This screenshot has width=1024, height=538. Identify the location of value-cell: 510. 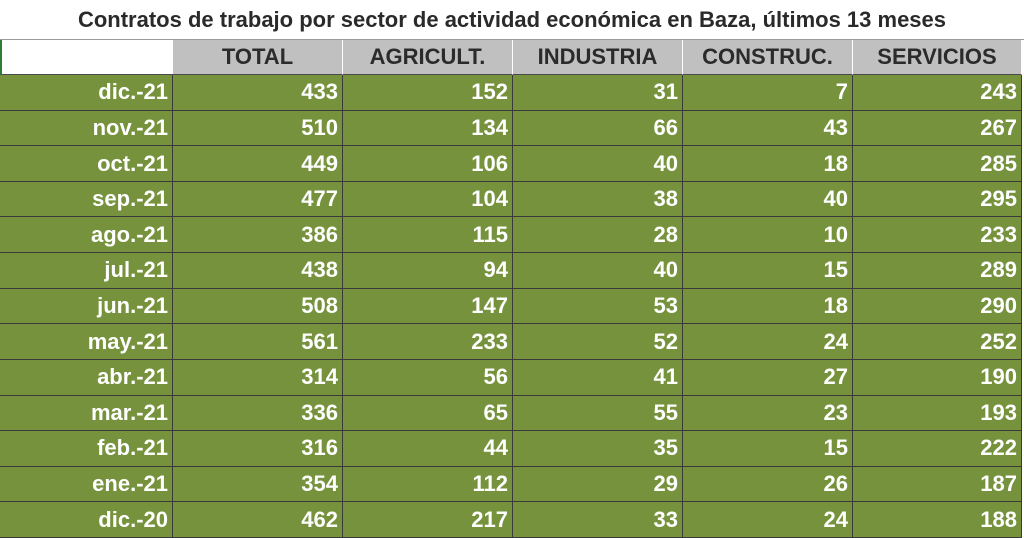
(258, 128).